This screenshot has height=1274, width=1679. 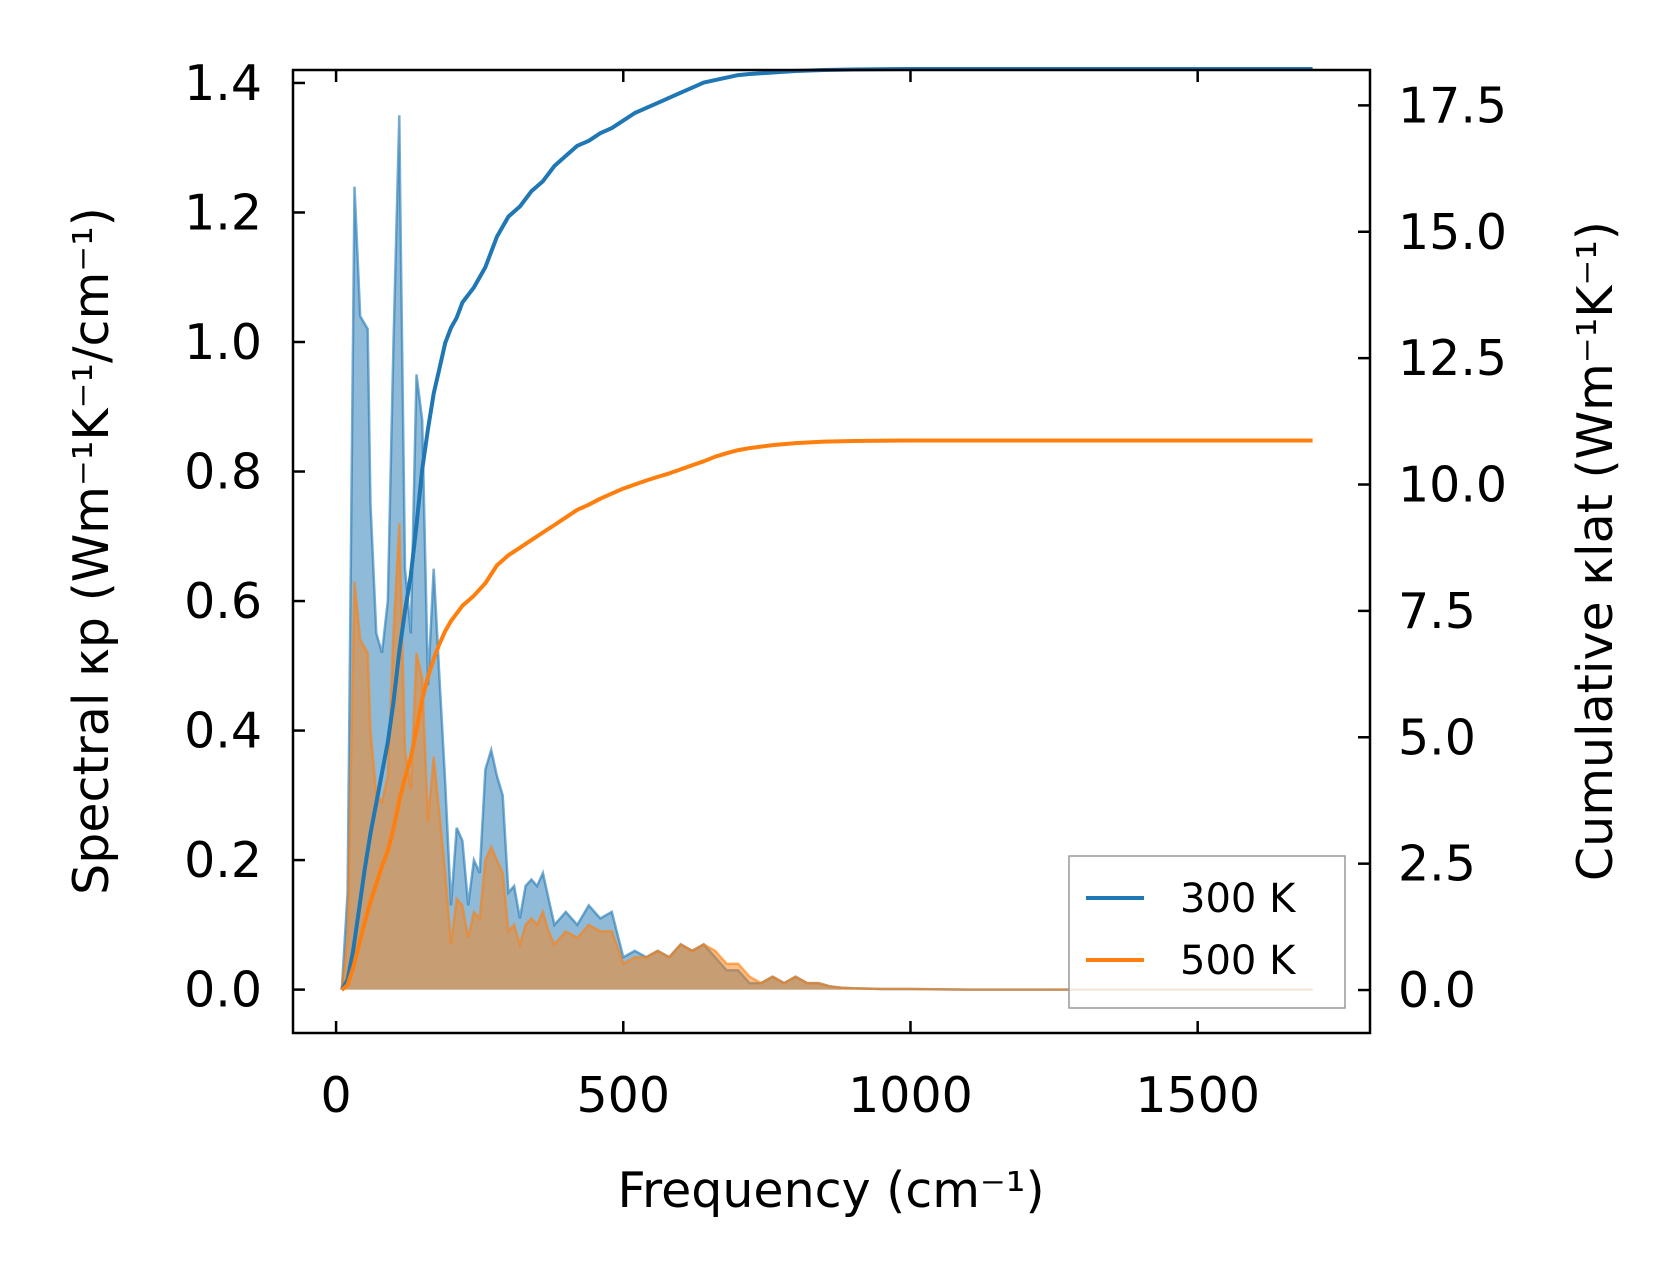 I want to click on x-tick-label: 1500, so click(x=1197, y=1095).